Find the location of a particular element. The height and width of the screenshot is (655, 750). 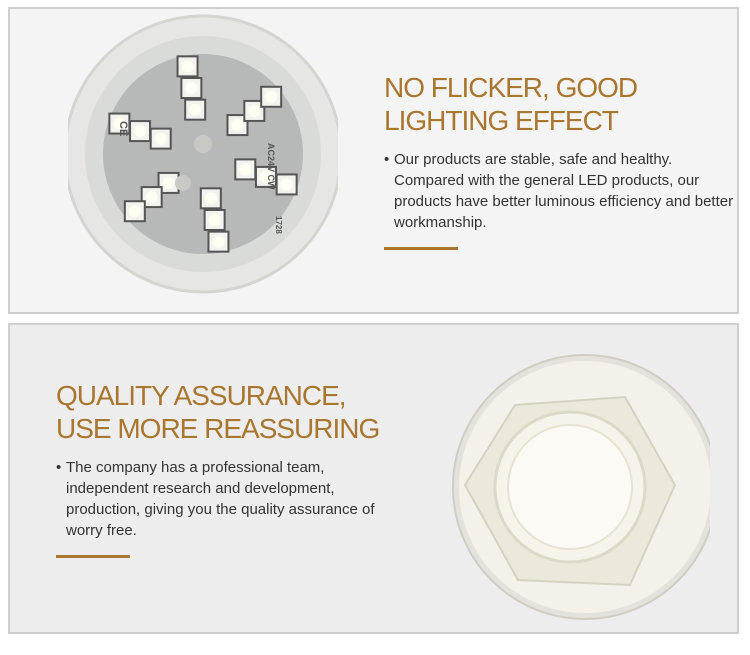

ce-marking: CE is located at coordinates (123, 128).